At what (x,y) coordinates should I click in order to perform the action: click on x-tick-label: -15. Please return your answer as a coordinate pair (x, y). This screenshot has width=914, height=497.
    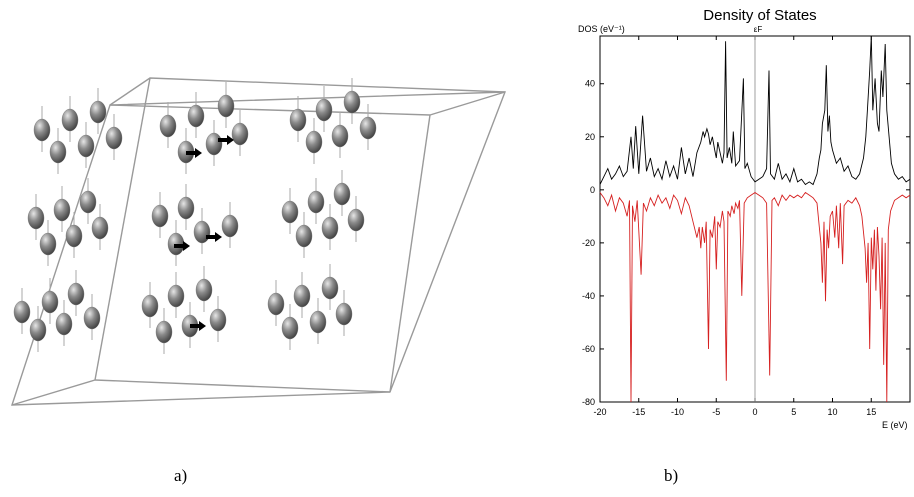
    Looking at the image, I should click on (638, 412).